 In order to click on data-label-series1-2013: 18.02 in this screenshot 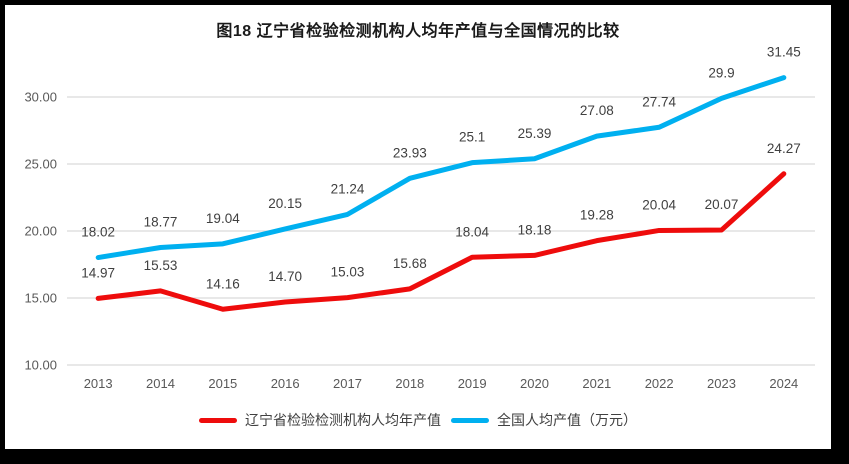, I will do `click(98, 232)`.